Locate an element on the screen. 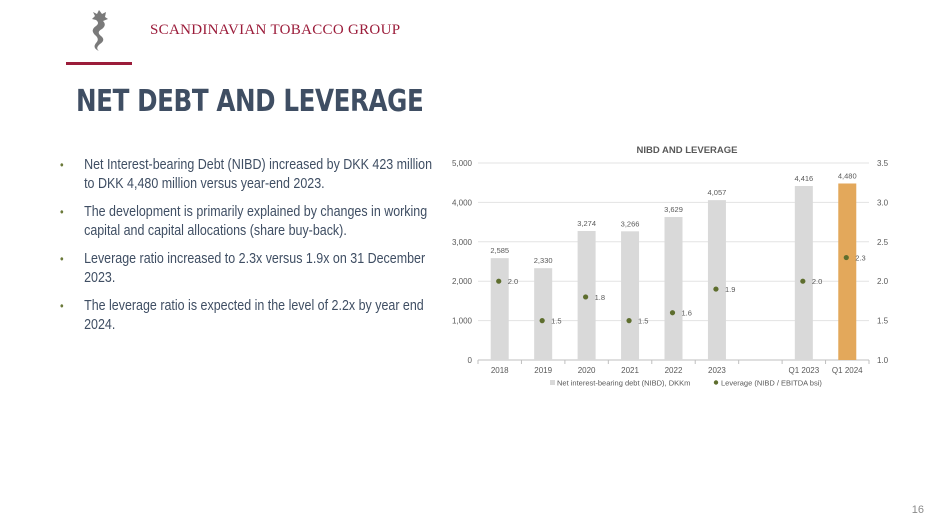  nibd-data-label: 4,416 is located at coordinates (803, 178).